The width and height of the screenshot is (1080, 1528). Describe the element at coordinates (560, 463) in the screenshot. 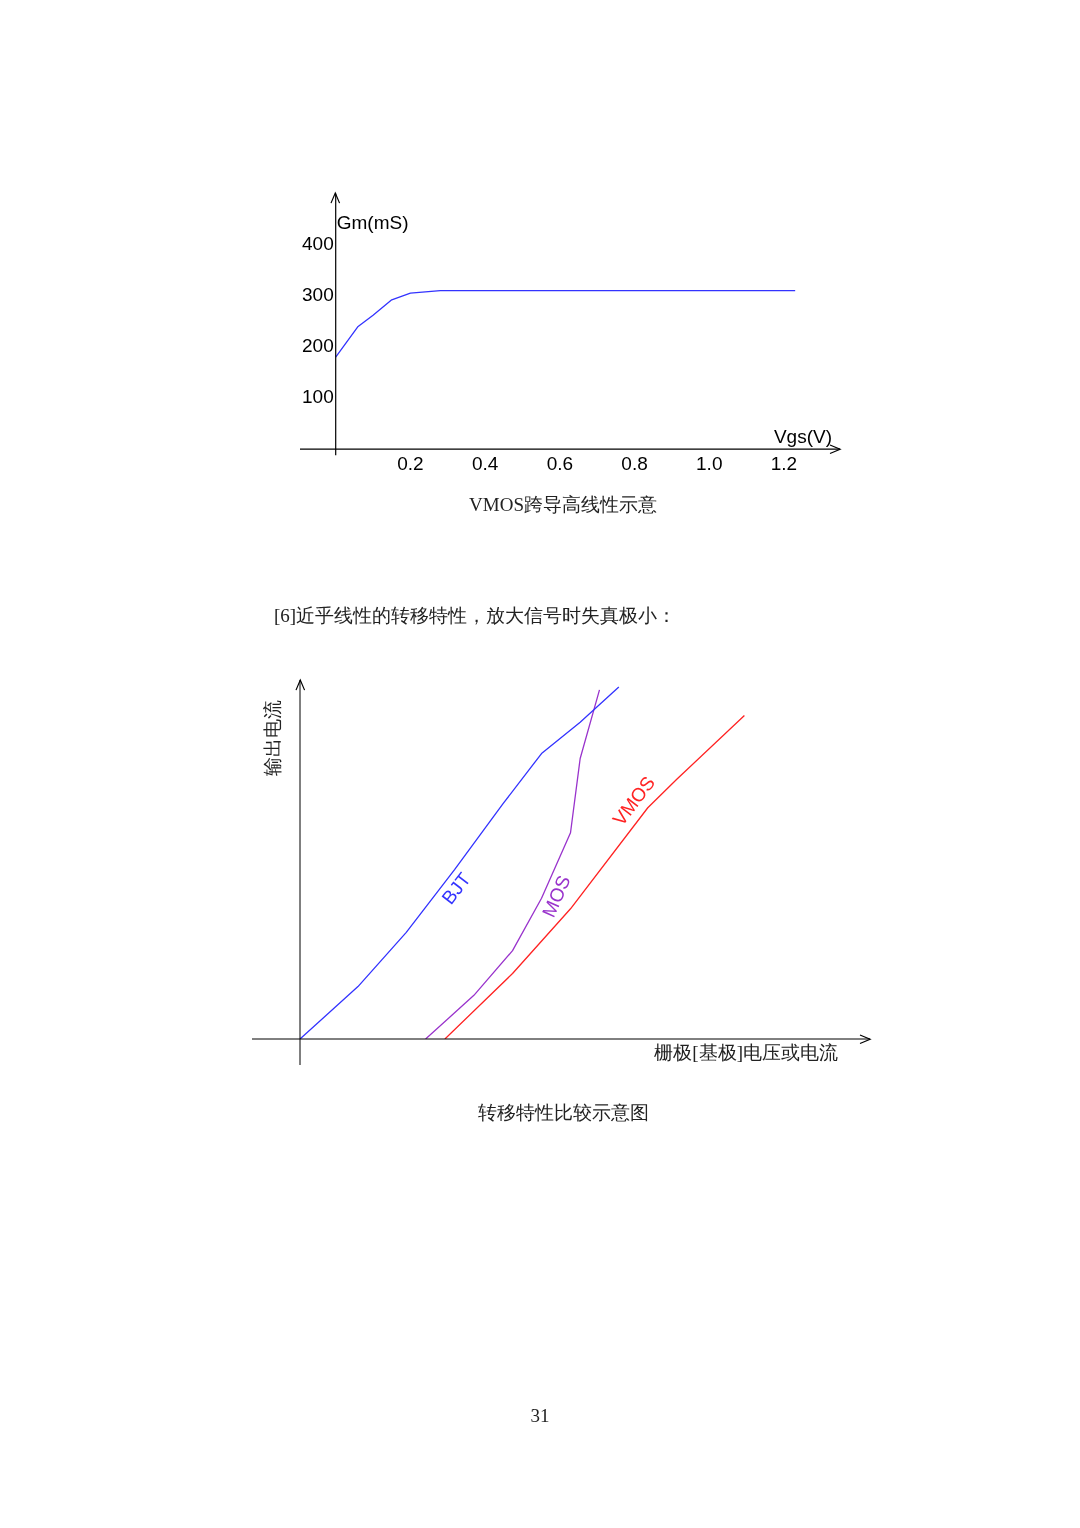

I see `x-tick-label: 0.6` at that location.